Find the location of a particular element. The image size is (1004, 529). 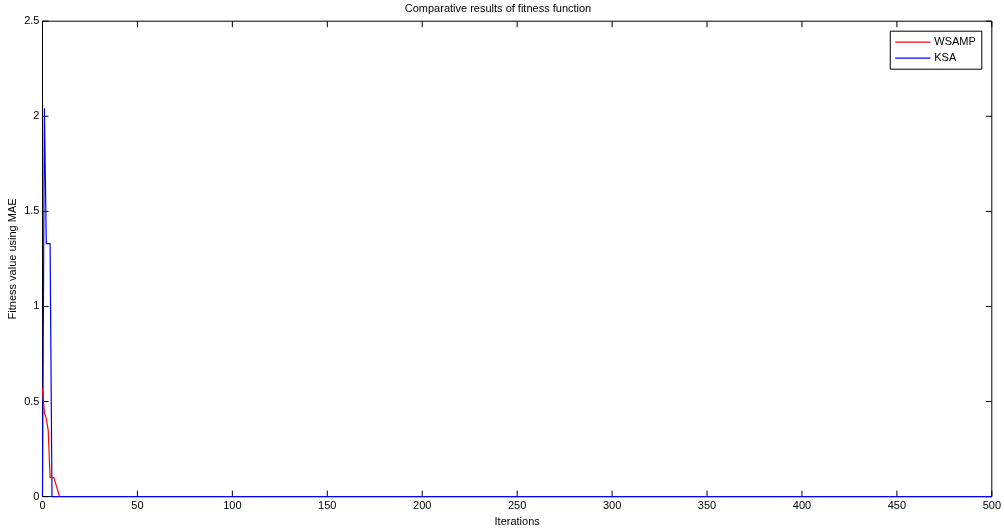

x-tick-label: 250 is located at coordinates (517, 505).